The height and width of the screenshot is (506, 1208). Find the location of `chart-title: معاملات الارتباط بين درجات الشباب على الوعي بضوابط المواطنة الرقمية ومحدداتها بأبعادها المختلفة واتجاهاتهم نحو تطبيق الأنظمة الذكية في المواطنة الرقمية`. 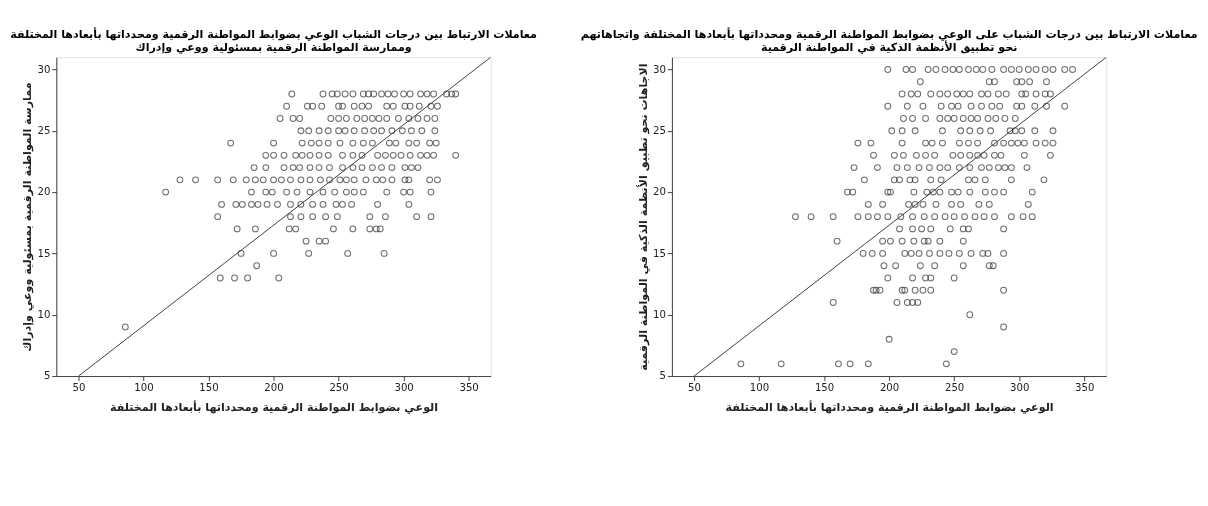

chart-title: معاملات الارتباط بين درجات الشباب على الوعي بضوابط المواطنة الرقمية ومحدداتها بأبعادها المختلفة واتجاهاتهم نحو تطبيق الأنظمة الذكية في المواطنة الرقمية is located at coordinates (889, 40).